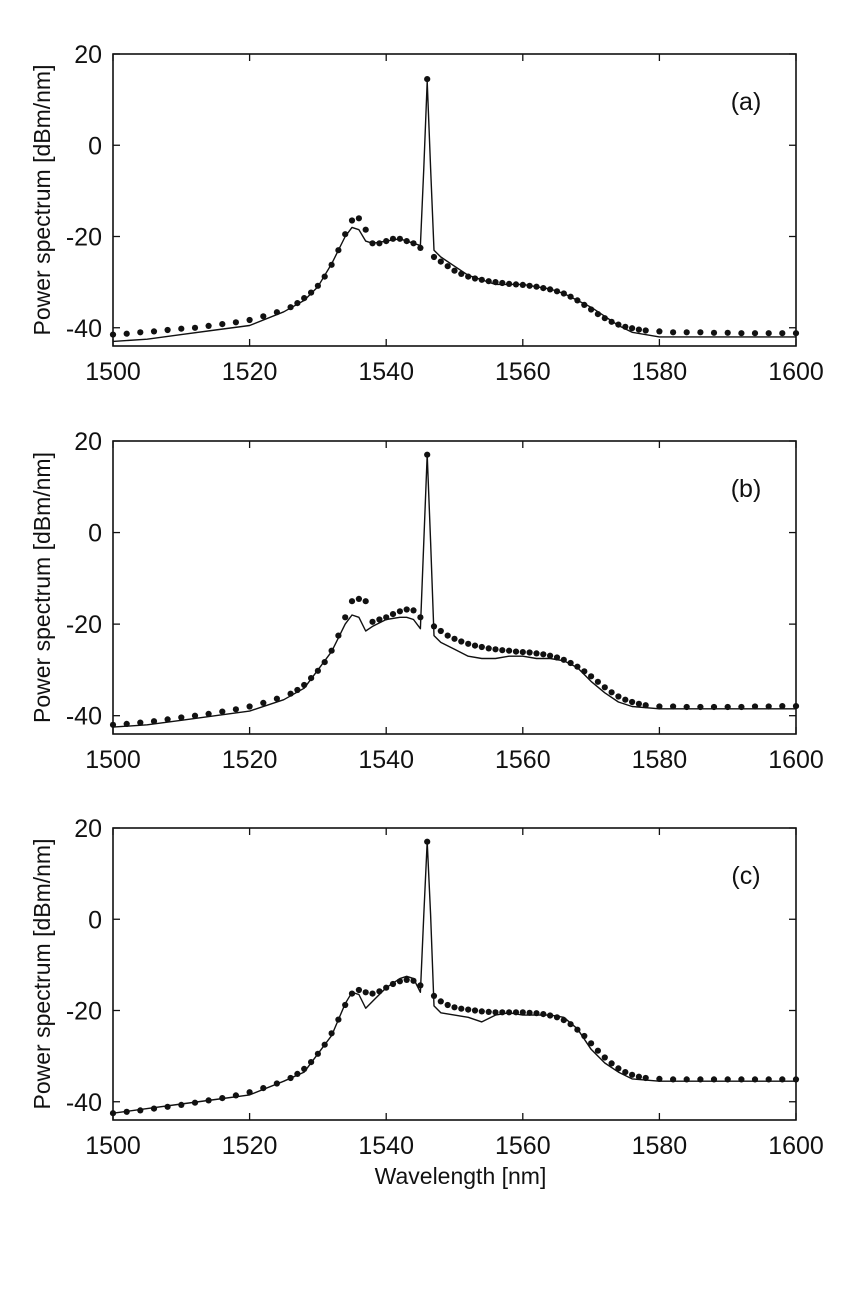  What do you see at coordinates (523, 372) in the screenshot?
I see `x-tick-label: 1560` at bounding box center [523, 372].